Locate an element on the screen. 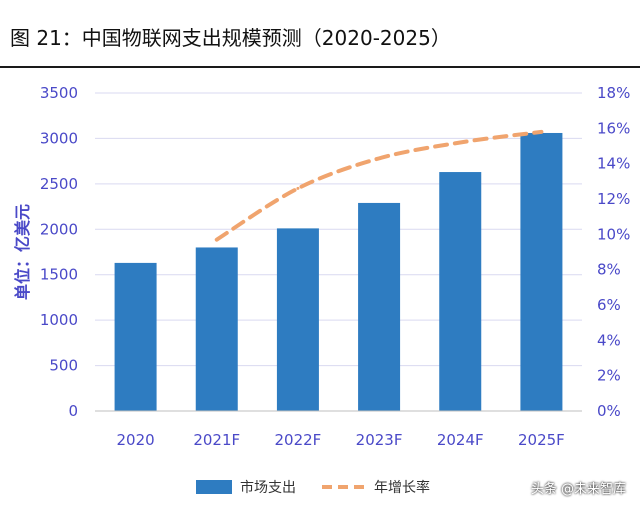 The image size is (640, 511). y2-tick-label: 16% is located at coordinates (613, 128).